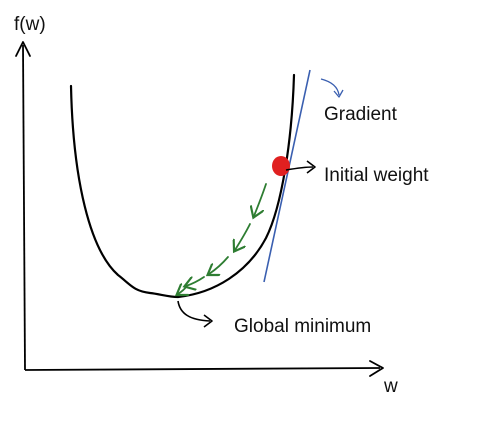 The width and height of the screenshot is (493, 438). What do you see at coordinates (202, 369) in the screenshot?
I see `x-axis-line` at bounding box center [202, 369].